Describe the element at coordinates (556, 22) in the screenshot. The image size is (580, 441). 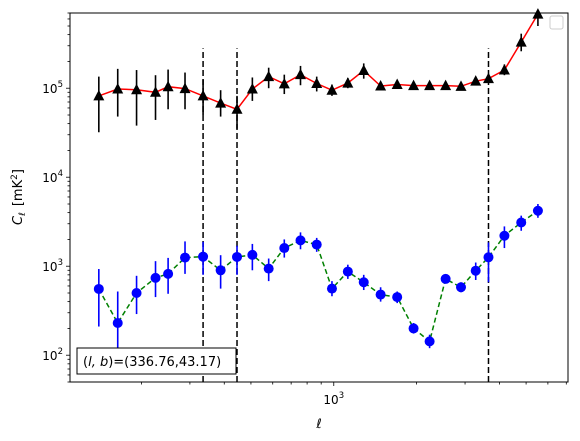
I see `legend-box` at that location.